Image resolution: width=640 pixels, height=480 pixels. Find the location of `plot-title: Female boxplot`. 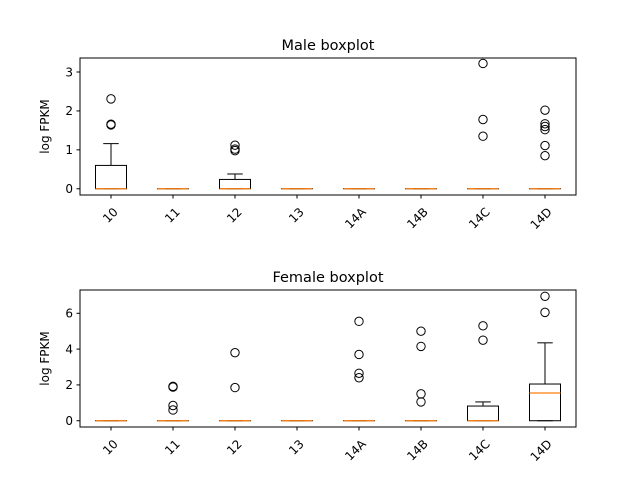

plot-title: Female boxplot is located at coordinates (327, 278).